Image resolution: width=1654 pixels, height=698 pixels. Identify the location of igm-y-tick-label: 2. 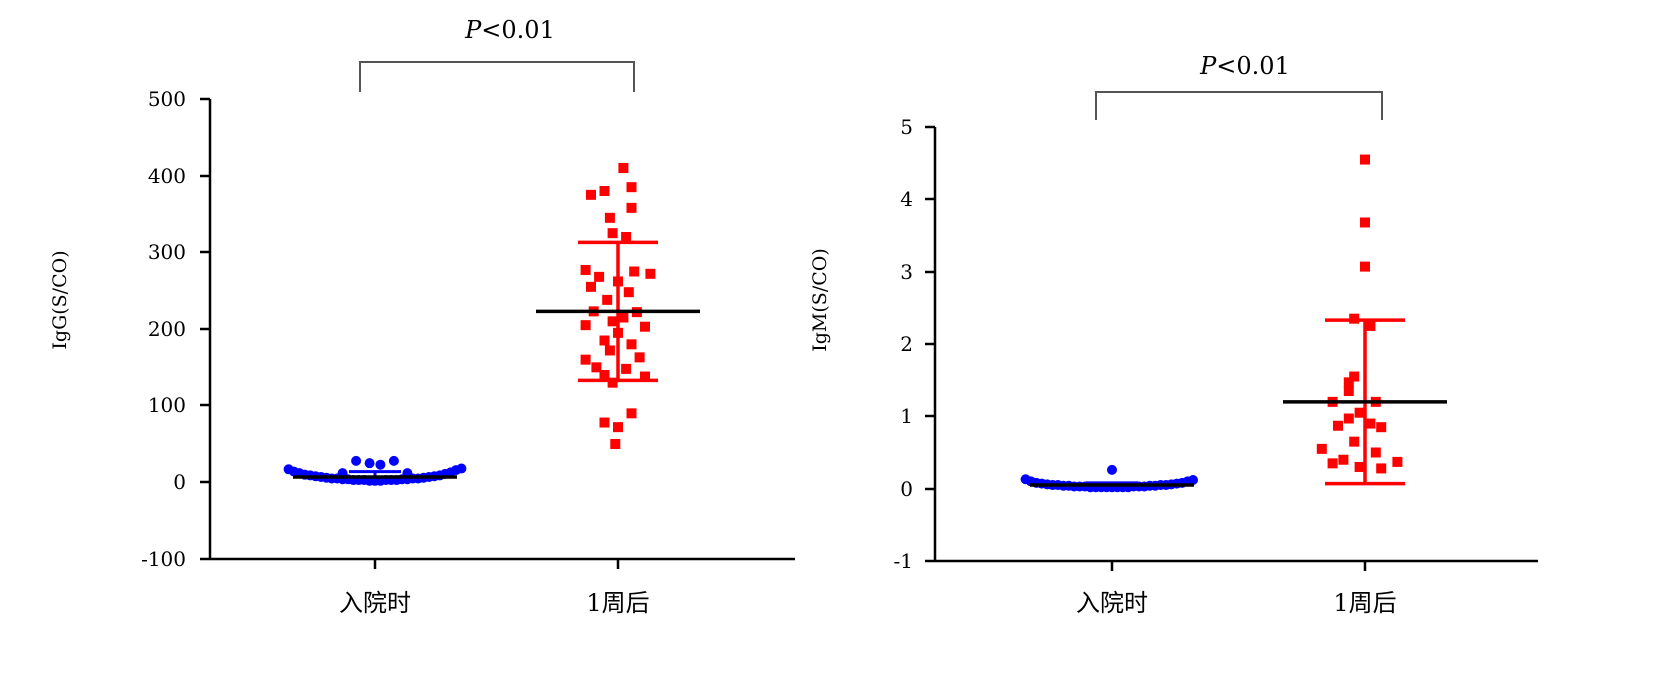
(906, 344).